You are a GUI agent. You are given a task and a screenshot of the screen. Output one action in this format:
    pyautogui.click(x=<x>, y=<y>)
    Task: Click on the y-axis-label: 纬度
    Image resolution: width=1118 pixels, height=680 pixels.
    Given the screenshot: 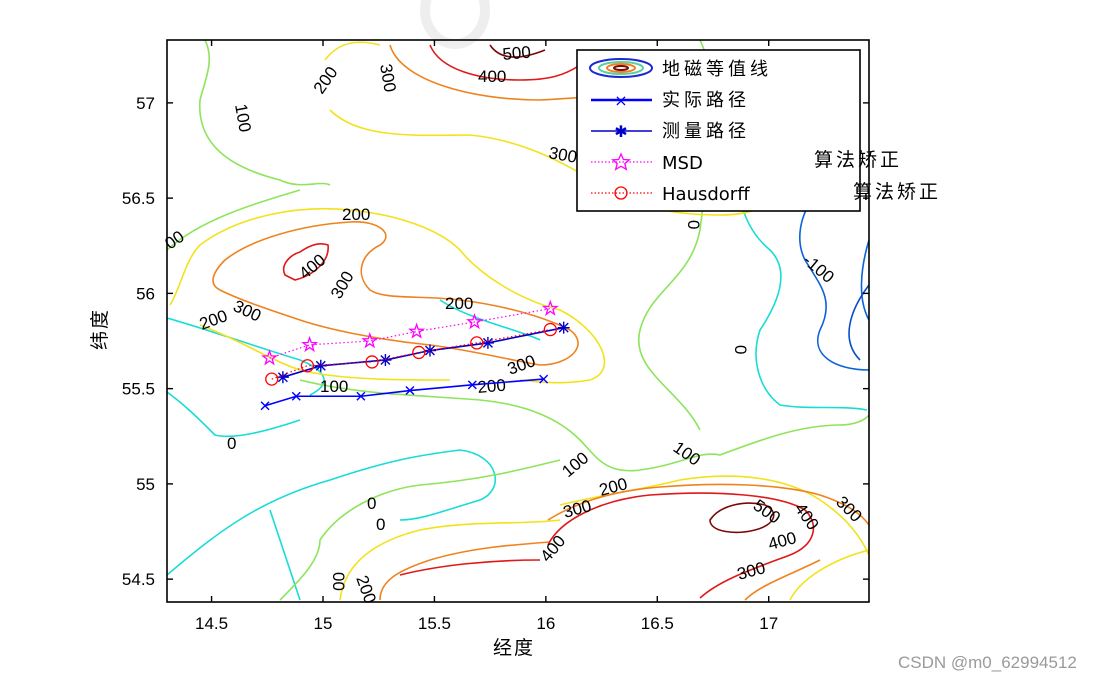 What is the action you would take?
    pyautogui.click(x=100, y=329)
    